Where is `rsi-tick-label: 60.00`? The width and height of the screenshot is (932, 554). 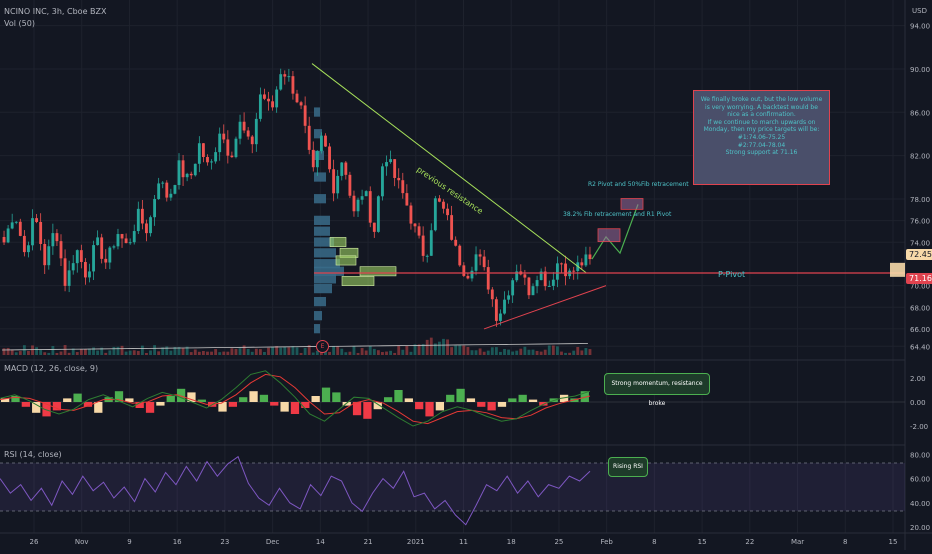 rsi-tick-label: 60.00 is located at coordinates (920, 480).